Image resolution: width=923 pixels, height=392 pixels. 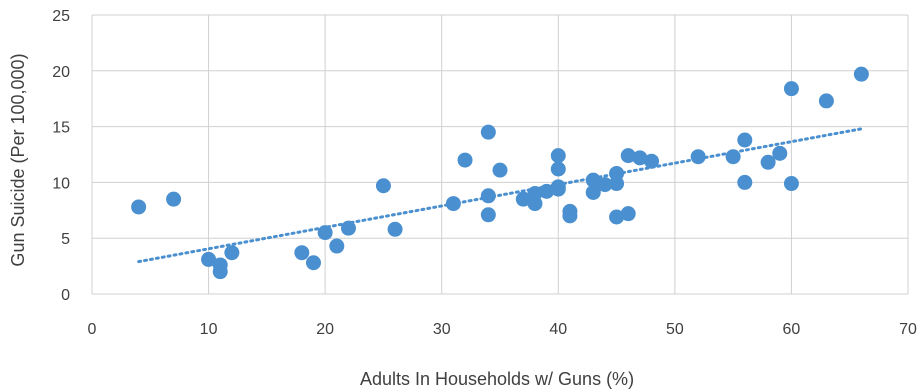 What do you see at coordinates (325, 329) in the screenshot?
I see `x-tick-label: 20` at bounding box center [325, 329].